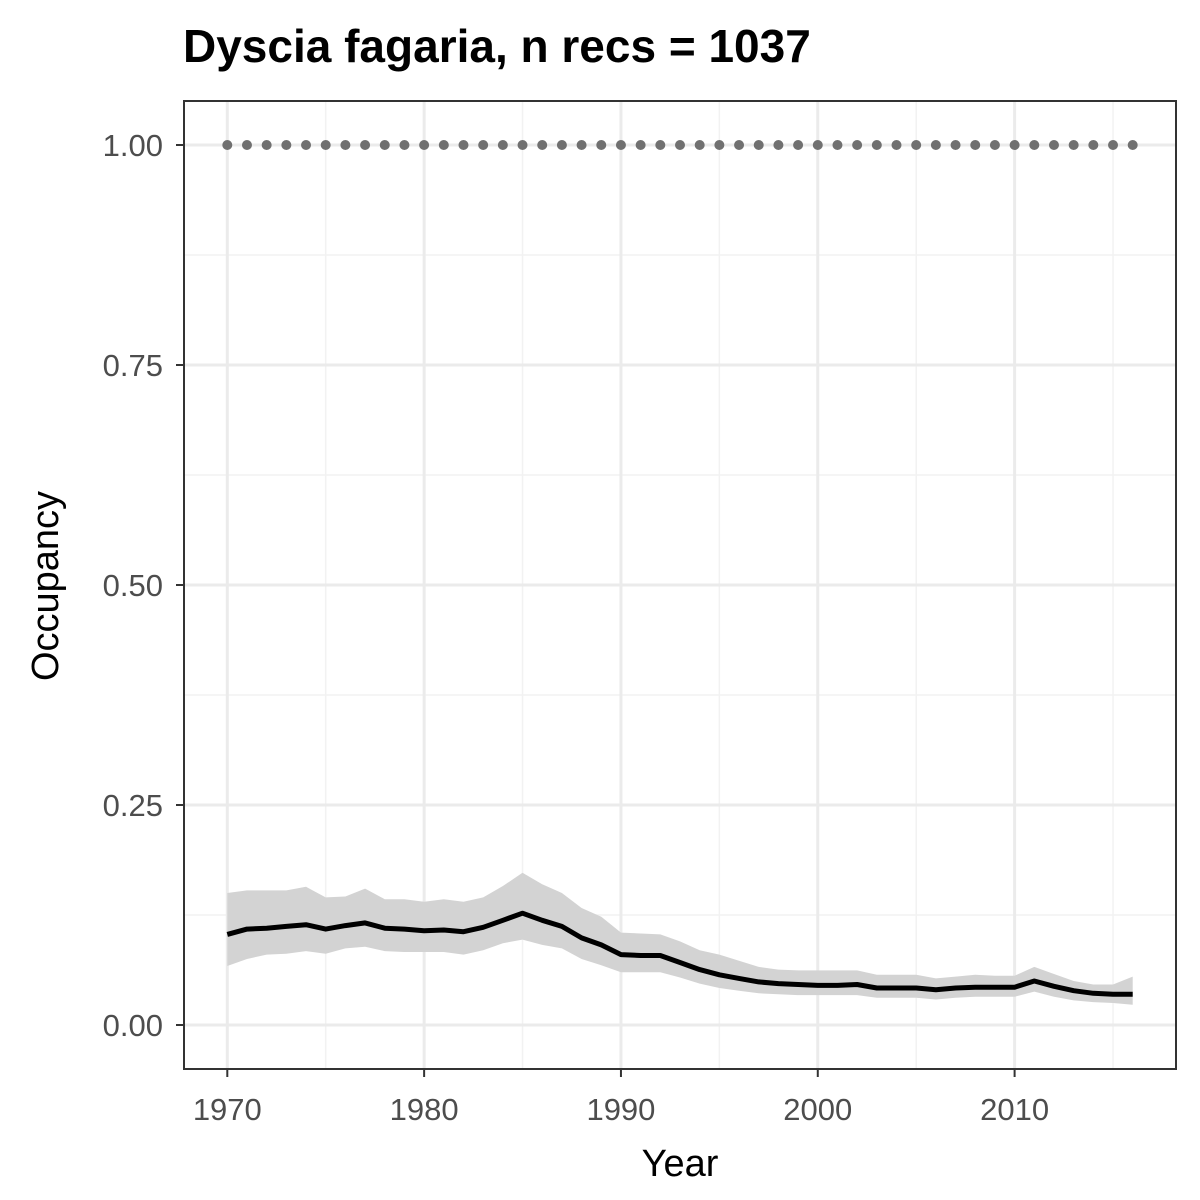 The height and width of the screenshot is (1200, 1200). Describe the element at coordinates (133, 365) in the screenshot. I see `y-tick-label: 0.75` at that location.